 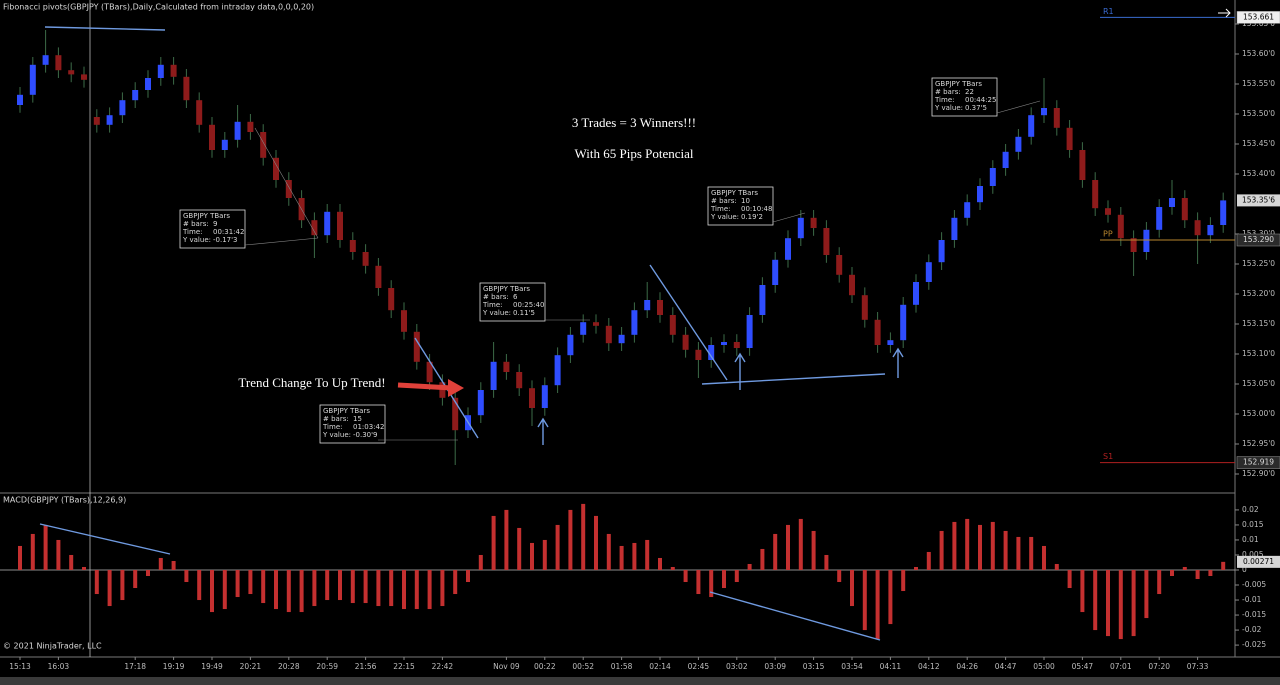 I want to click on y-tick-label: -0.01, so click(x=1252, y=599).